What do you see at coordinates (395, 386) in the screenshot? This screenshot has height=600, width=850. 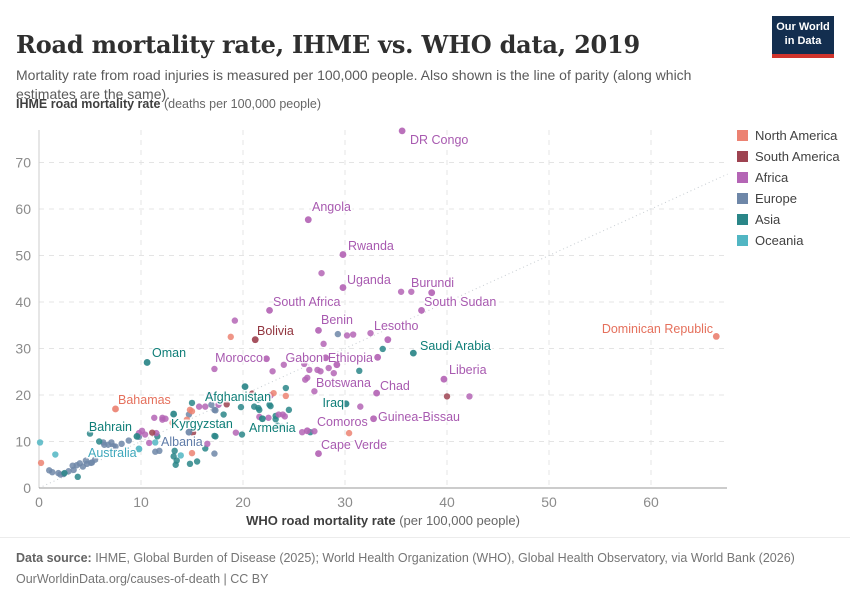 I see `country-label: Chad` at bounding box center [395, 386].